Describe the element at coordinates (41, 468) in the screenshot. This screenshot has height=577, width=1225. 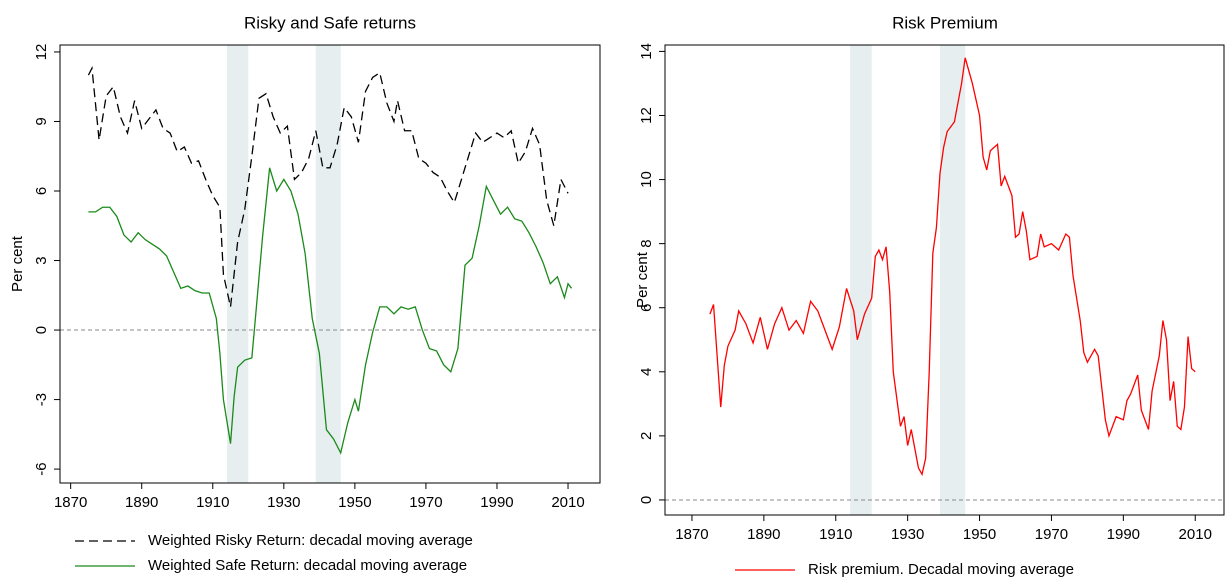
I see `y-tick-label: -6` at that location.